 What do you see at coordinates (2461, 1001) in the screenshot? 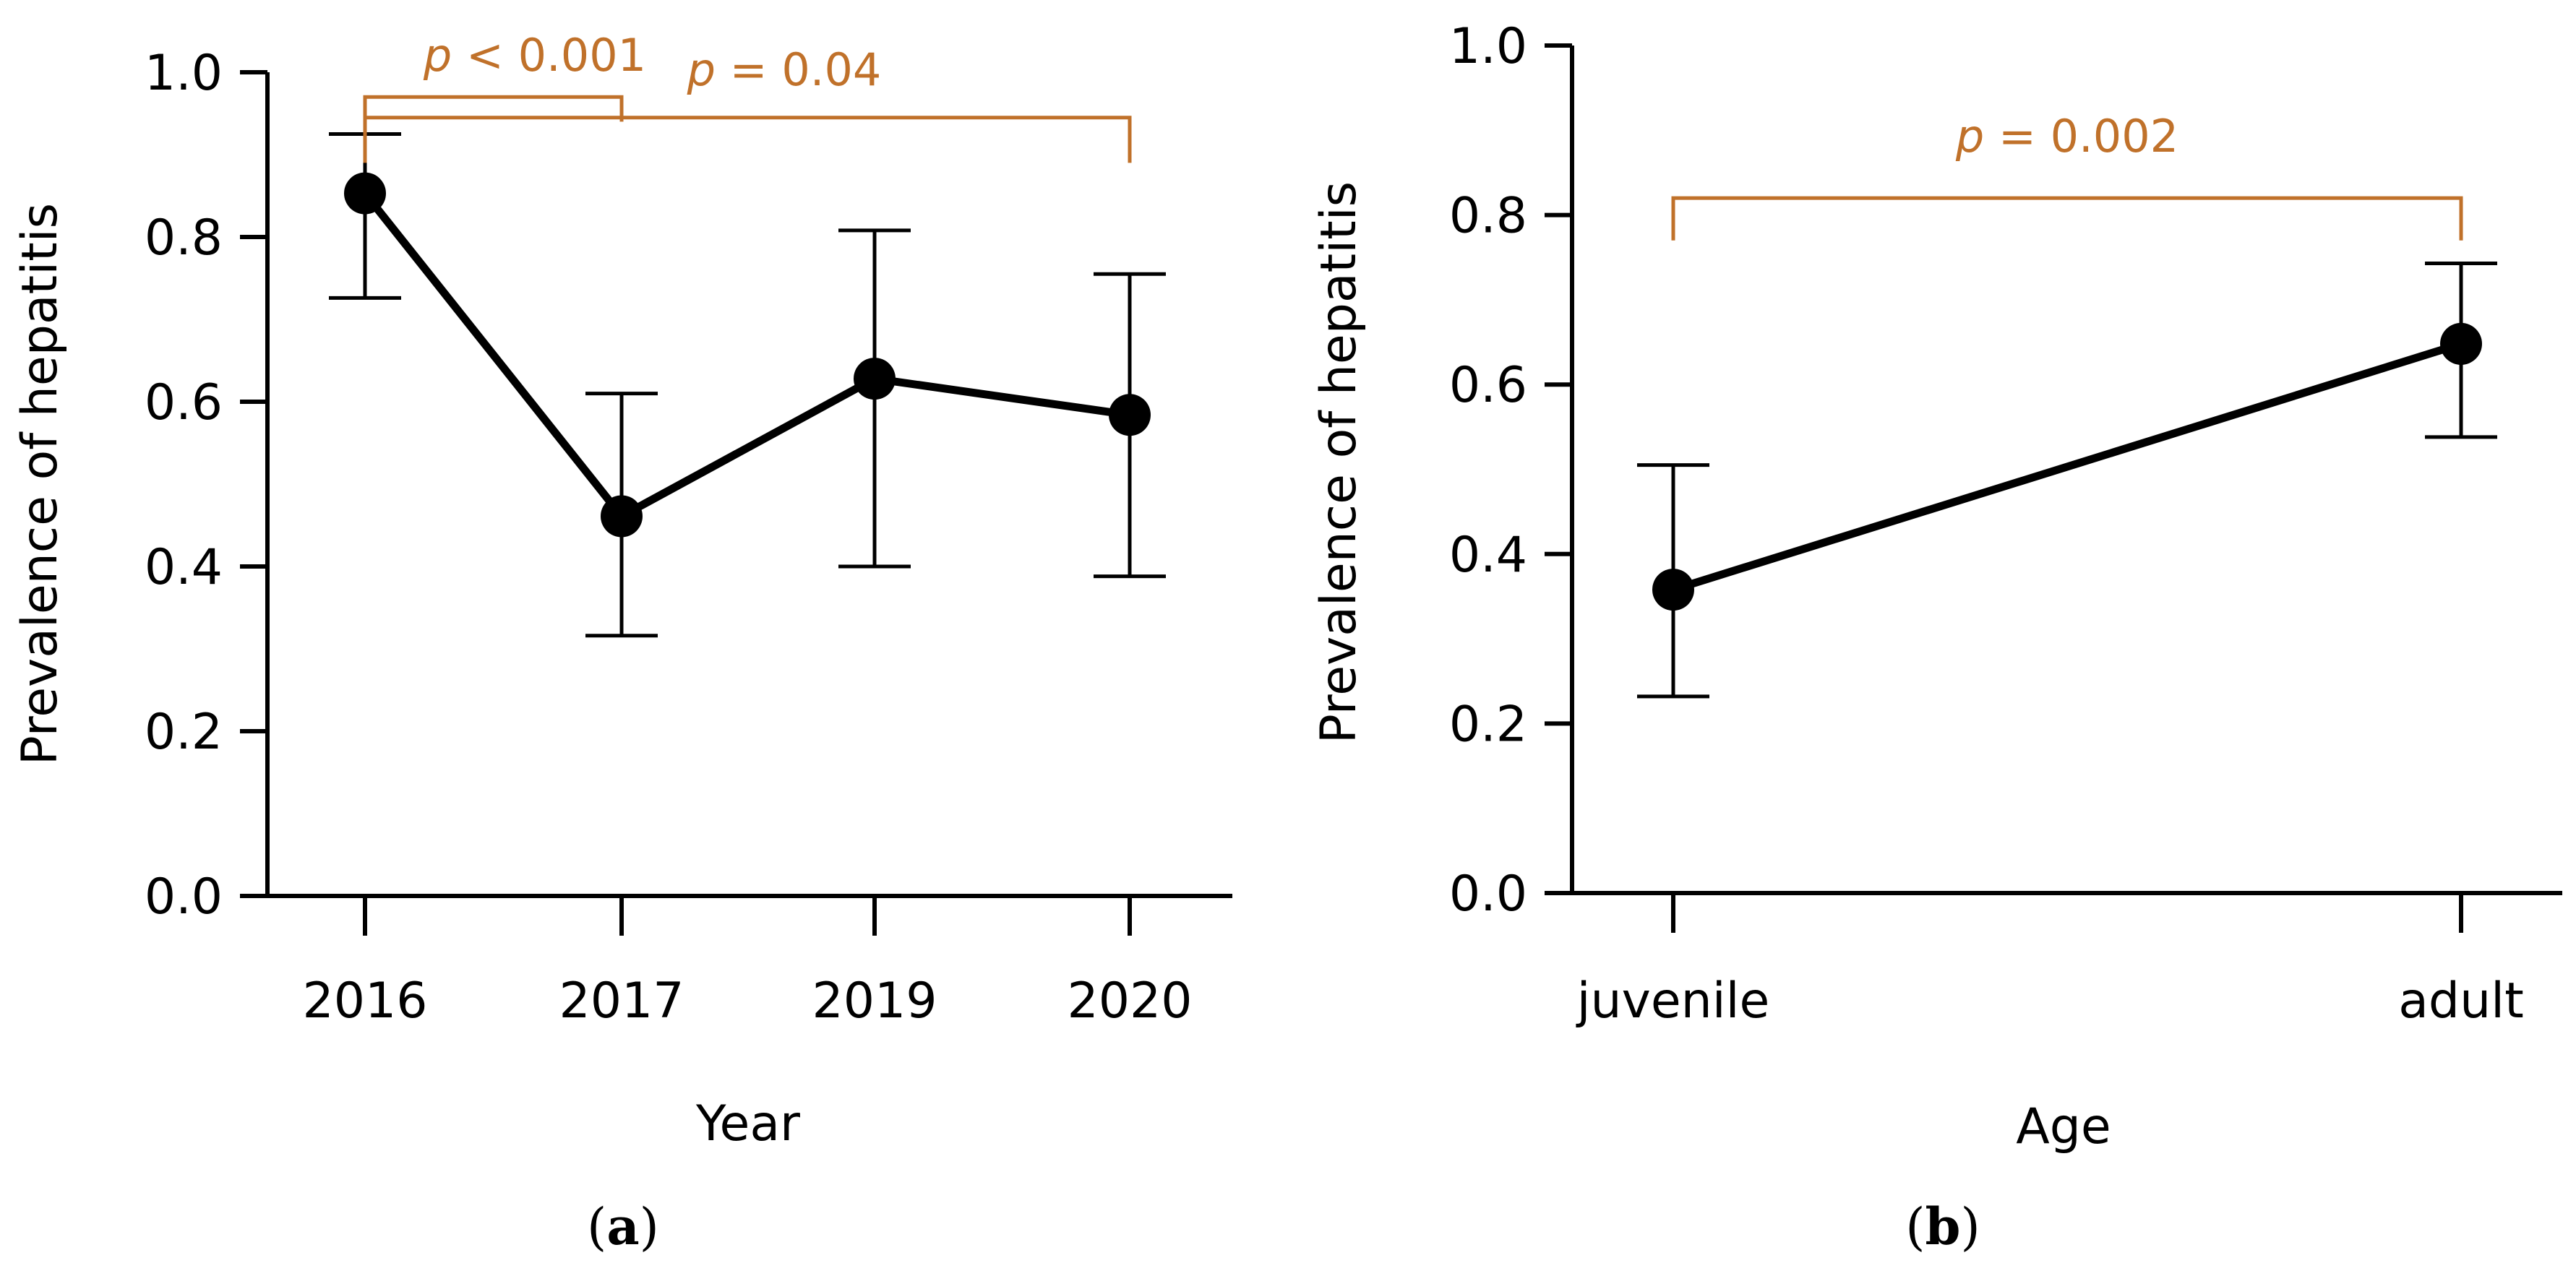
I see `x-tick-label: adult` at bounding box center [2461, 1001].